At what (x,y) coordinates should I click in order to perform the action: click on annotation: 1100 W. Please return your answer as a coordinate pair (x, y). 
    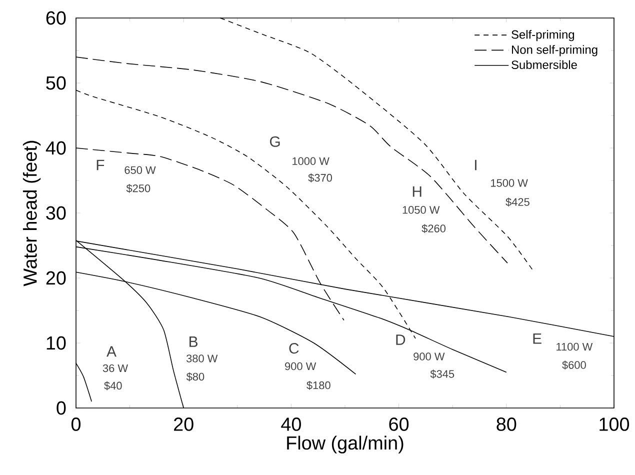
    Looking at the image, I should click on (574, 346).